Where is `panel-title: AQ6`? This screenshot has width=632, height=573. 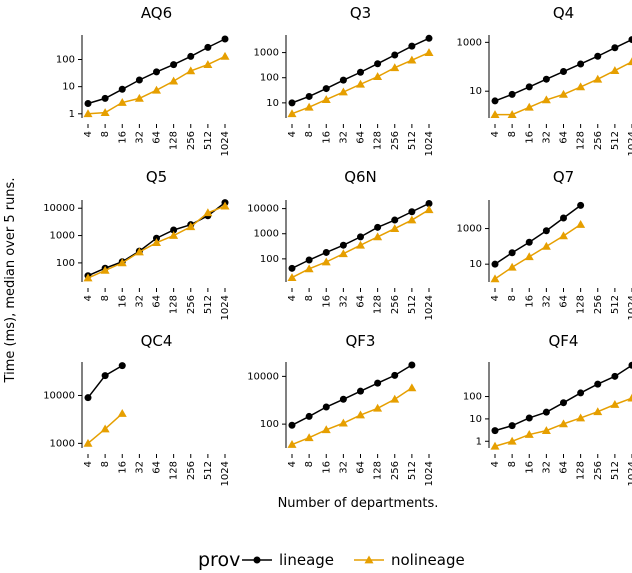
panel-title: AQ6 is located at coordinates (156, 13).